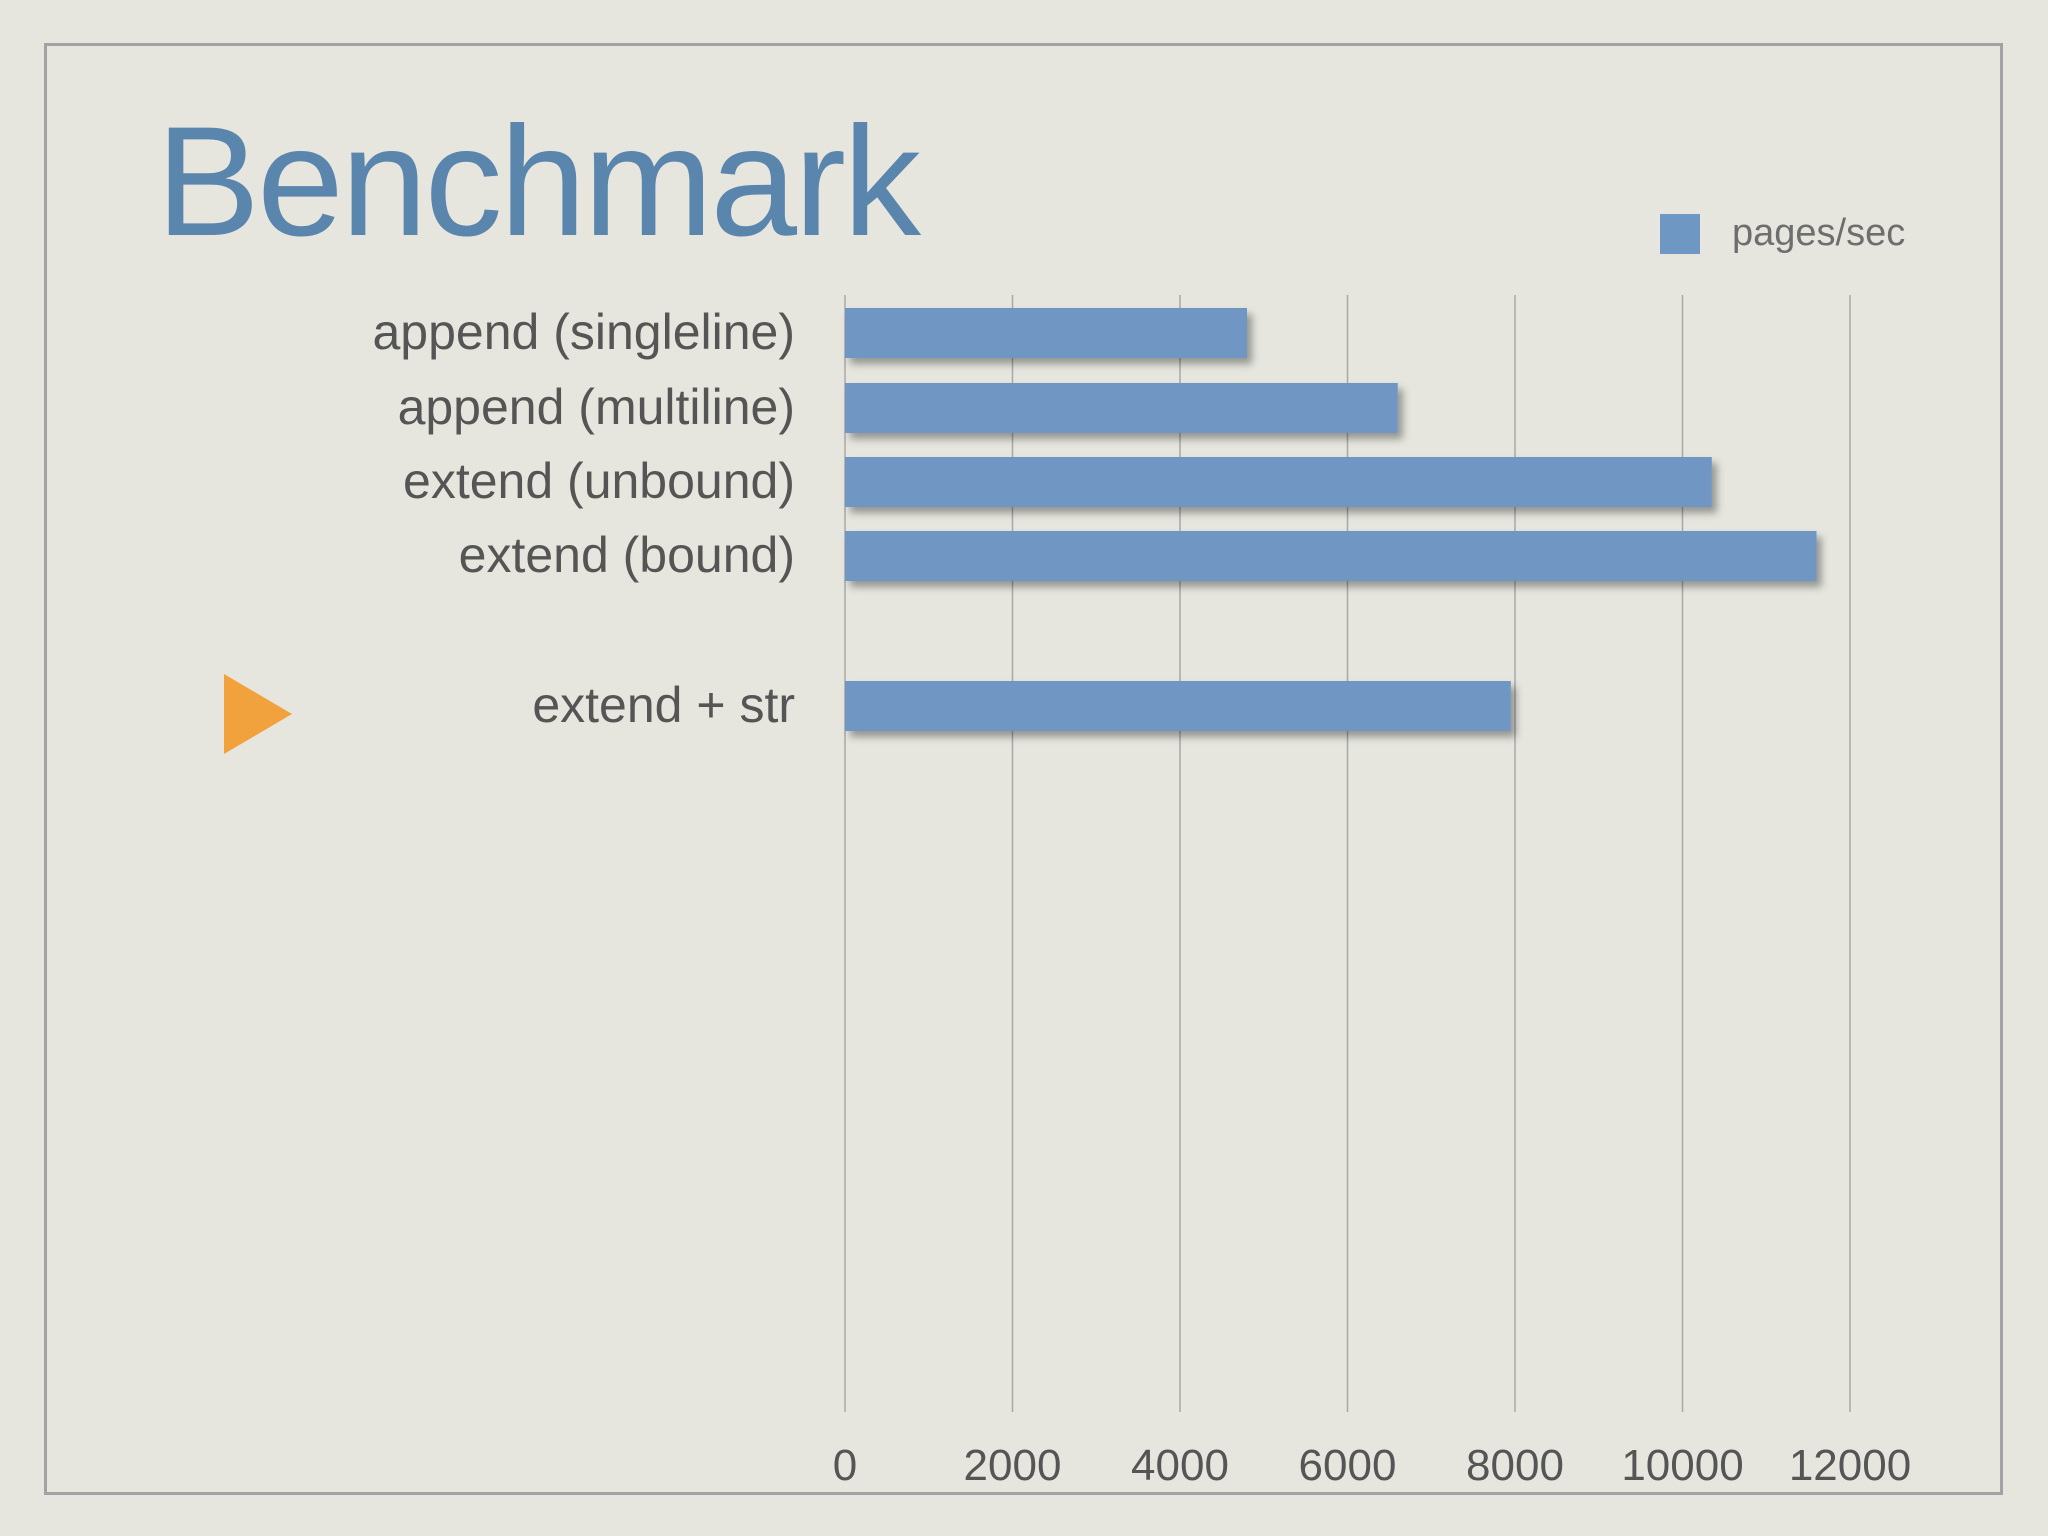 The height and width of the screenshot is (1536, 2048). Describe the element at coordinates (1819, 233) in the screenshot. I see `legend-label: pages/sec` at that location.